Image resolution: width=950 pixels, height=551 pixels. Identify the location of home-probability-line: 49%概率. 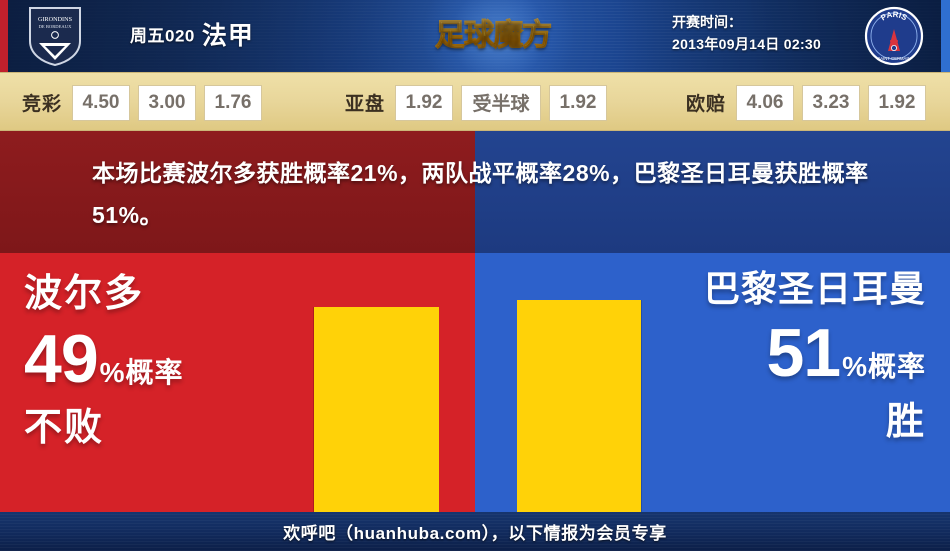
(104, 359).